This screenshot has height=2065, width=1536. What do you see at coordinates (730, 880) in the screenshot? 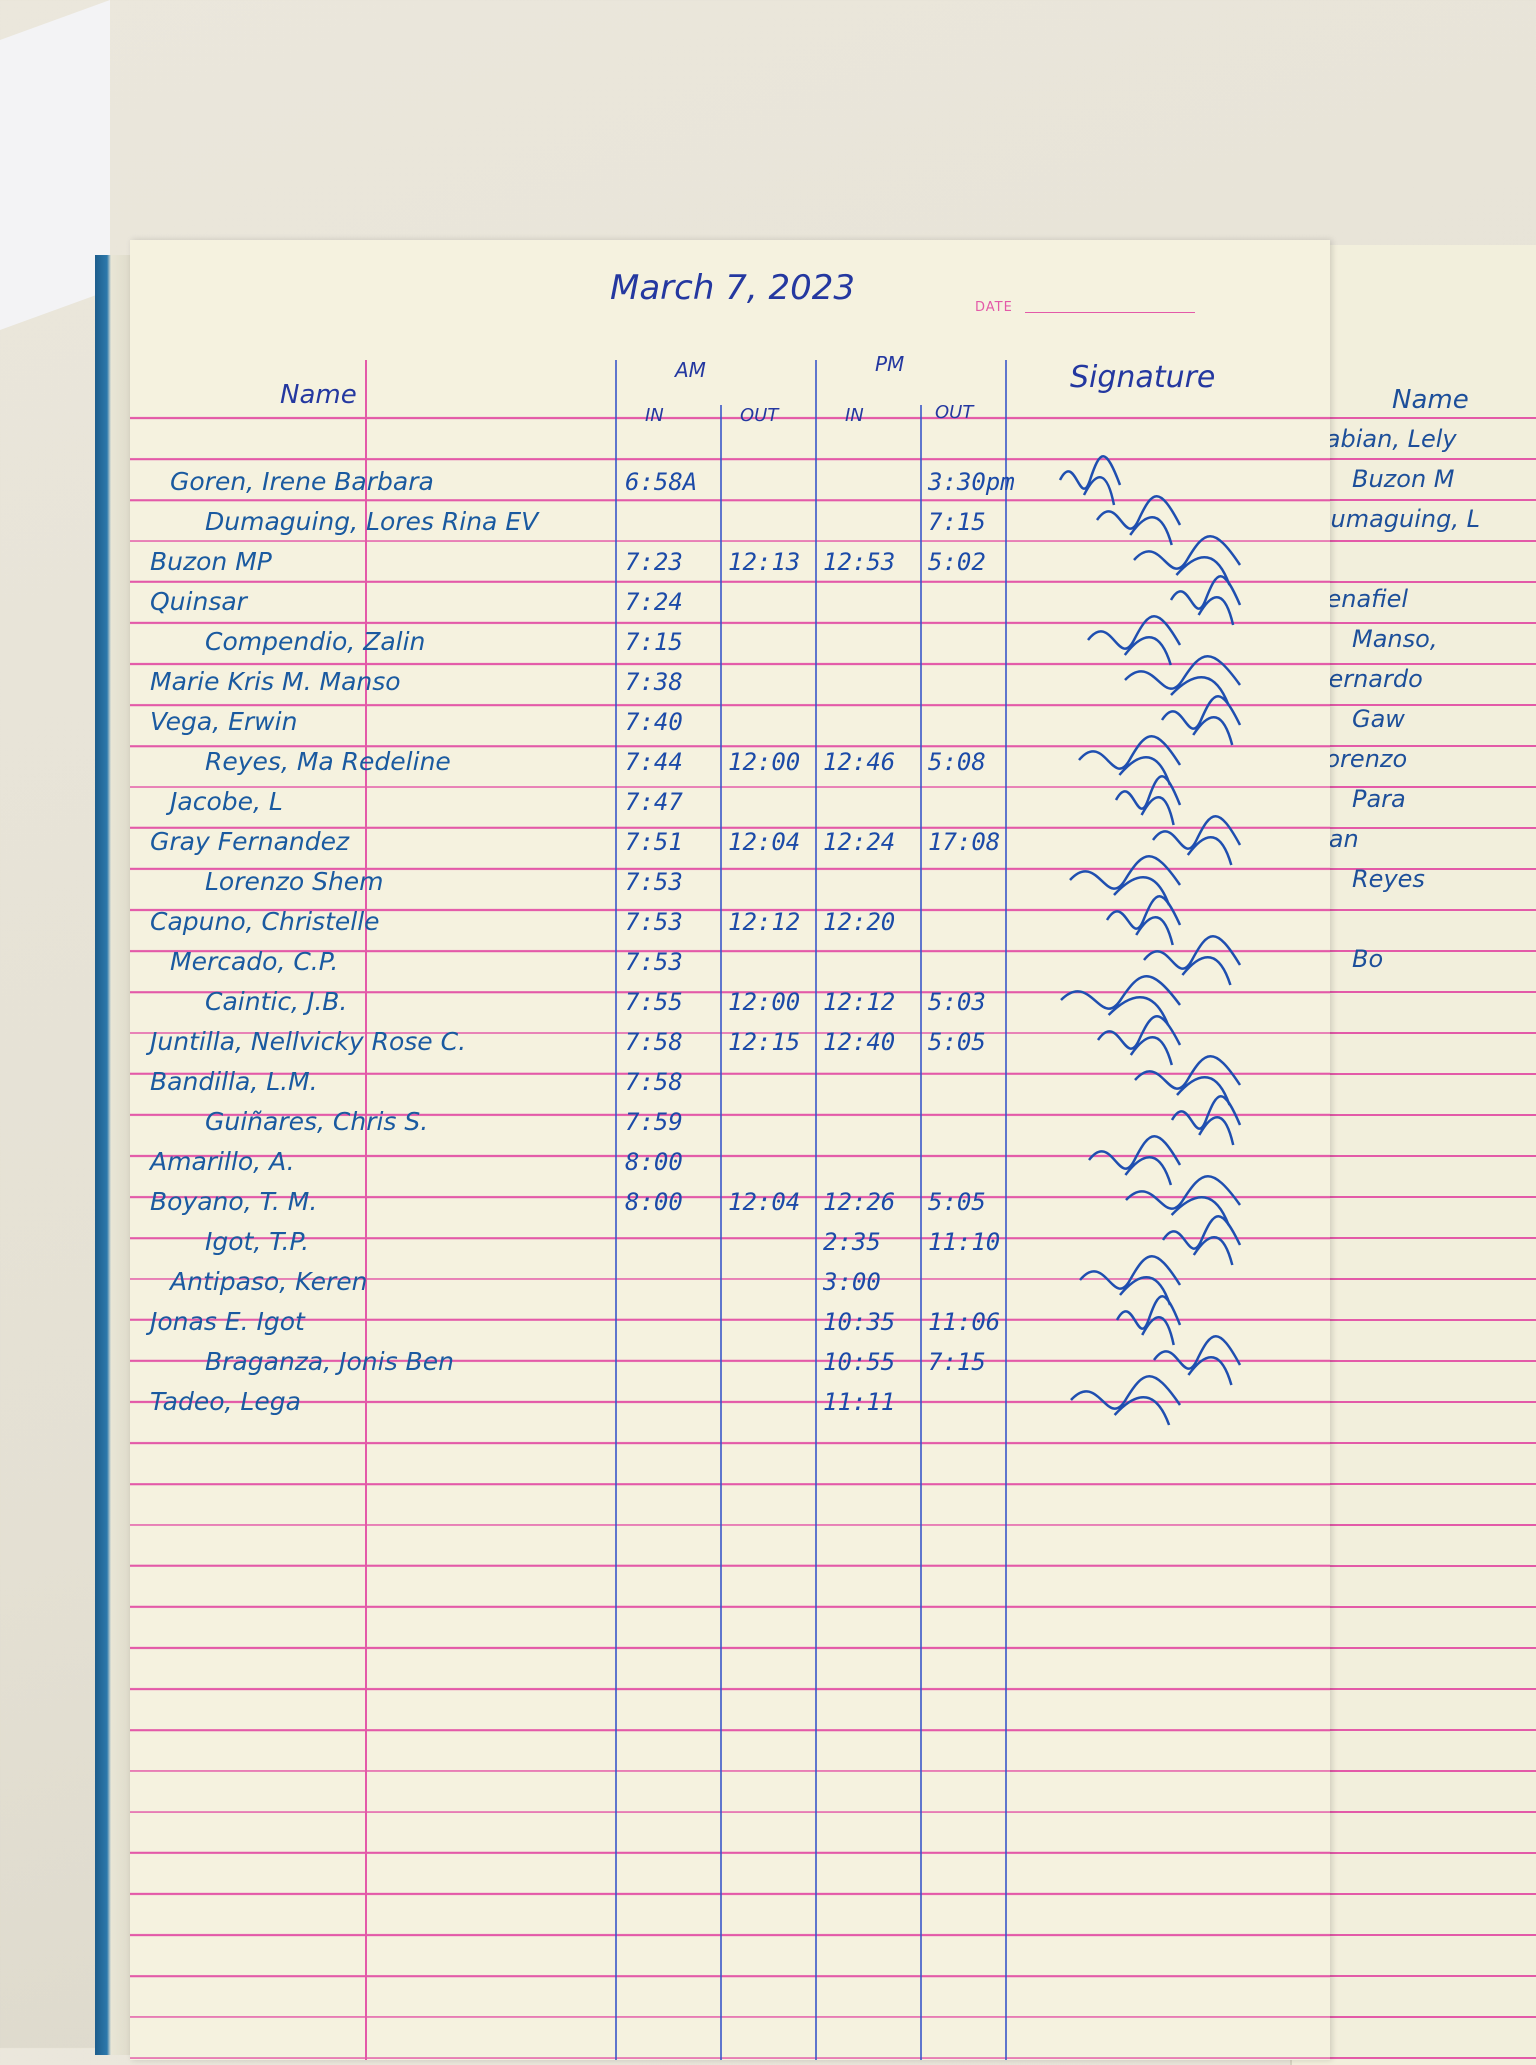
I see `table-row: Lorenzo Shem 7:53` at bounding box center [730, 880].